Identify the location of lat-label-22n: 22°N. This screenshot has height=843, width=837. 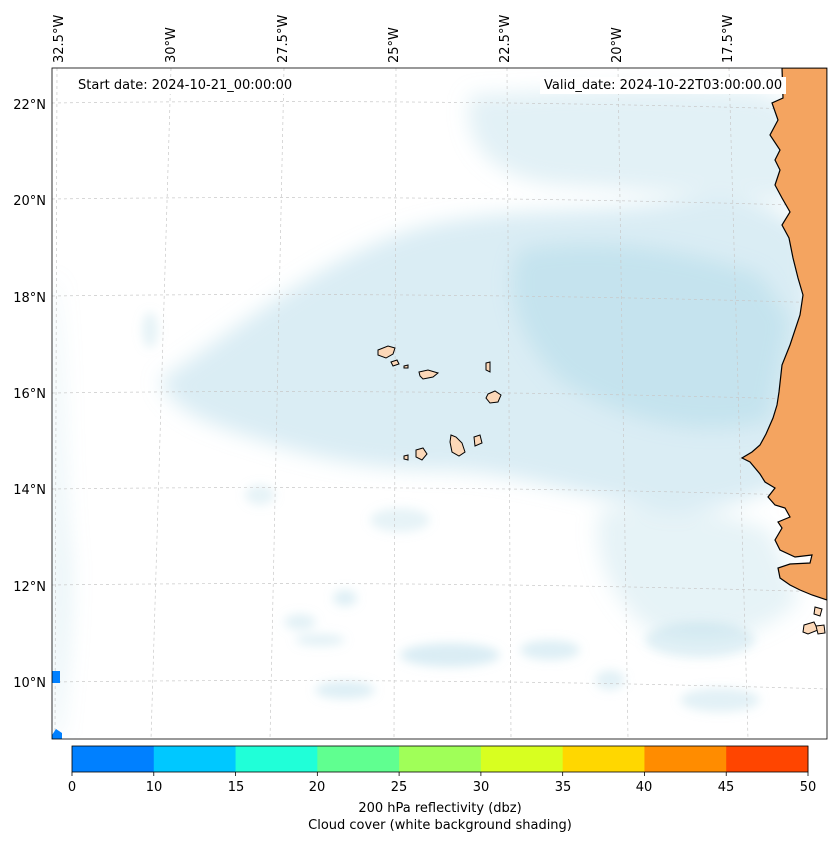
(29, 105).